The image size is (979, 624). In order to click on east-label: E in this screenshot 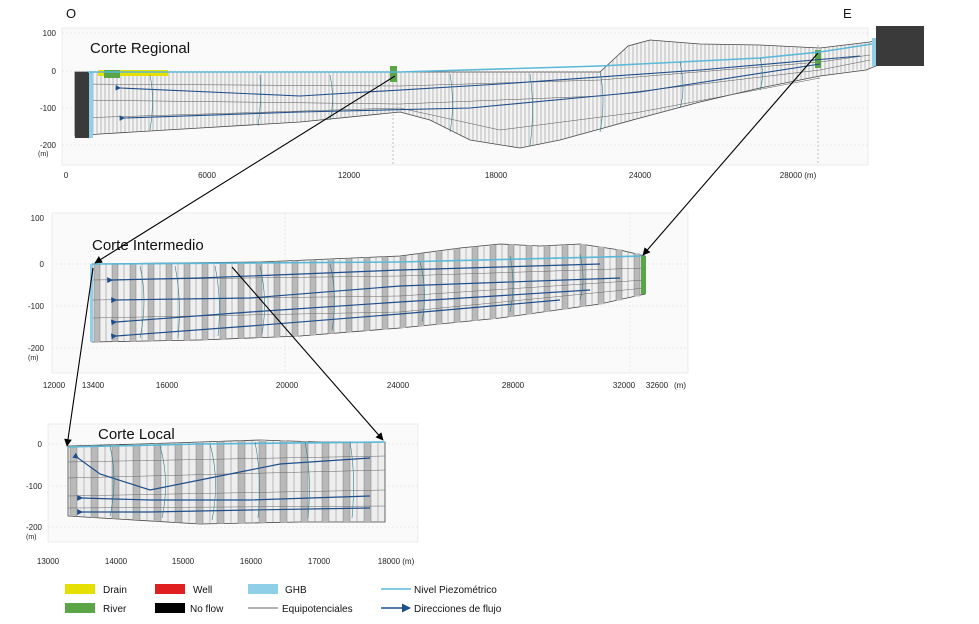, I will do `click(847, 13)`.